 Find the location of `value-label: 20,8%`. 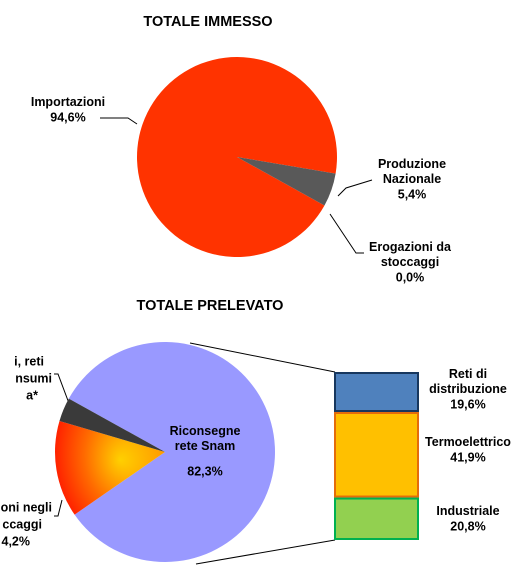

value-label: 20,8% is located at coordinates (467, 526).